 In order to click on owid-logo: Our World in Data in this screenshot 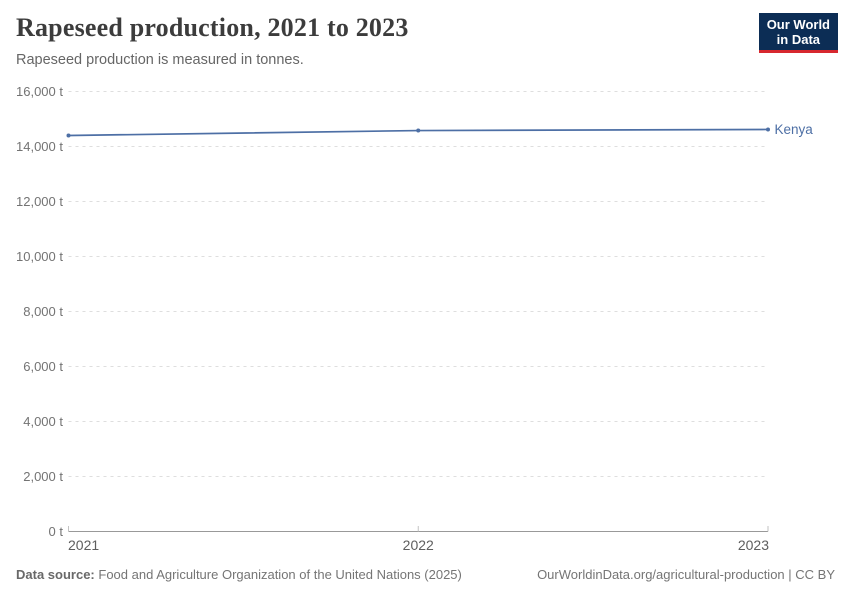, I will do `click(798, 33)`.